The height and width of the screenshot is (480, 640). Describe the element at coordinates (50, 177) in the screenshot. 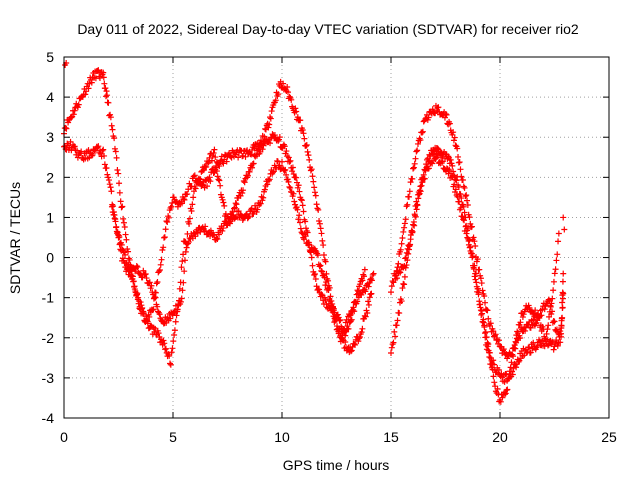

I see `y-tick-label: 2` at that location.